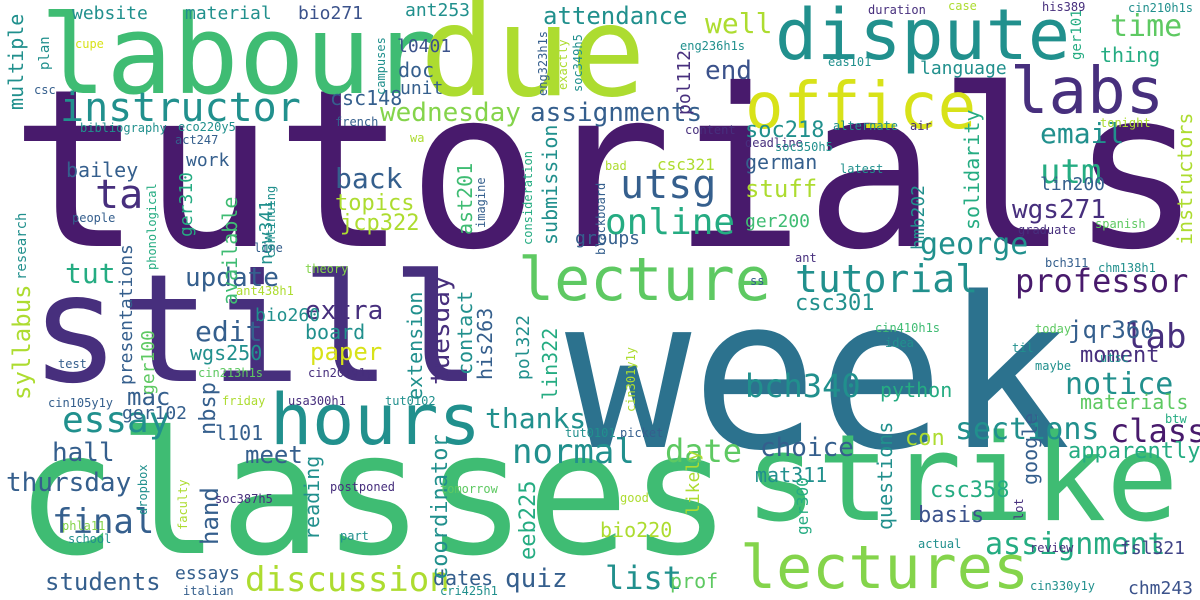 The image size is (1200, 600). I want to click on word-graduate: graduate, so click(1047, 230).